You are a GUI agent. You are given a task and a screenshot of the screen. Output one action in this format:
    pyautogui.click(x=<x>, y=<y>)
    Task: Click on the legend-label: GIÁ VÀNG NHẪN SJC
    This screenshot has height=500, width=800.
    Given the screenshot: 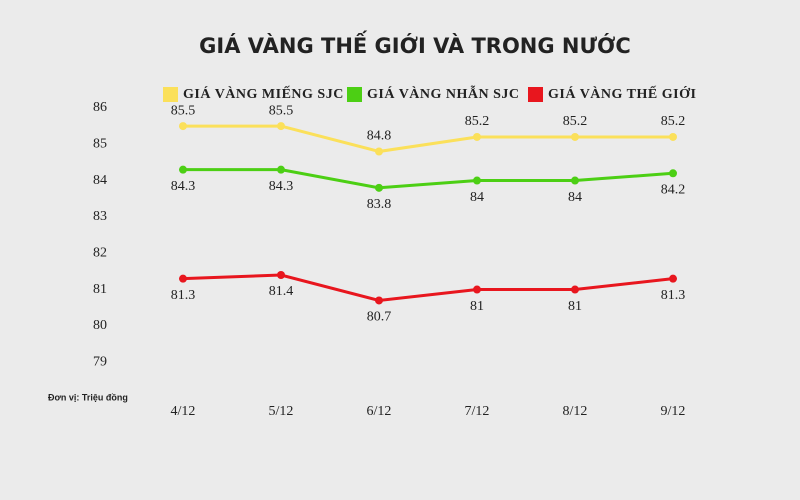 What is the action you would take?
    pyautogui.click(x=443, y=93)
    